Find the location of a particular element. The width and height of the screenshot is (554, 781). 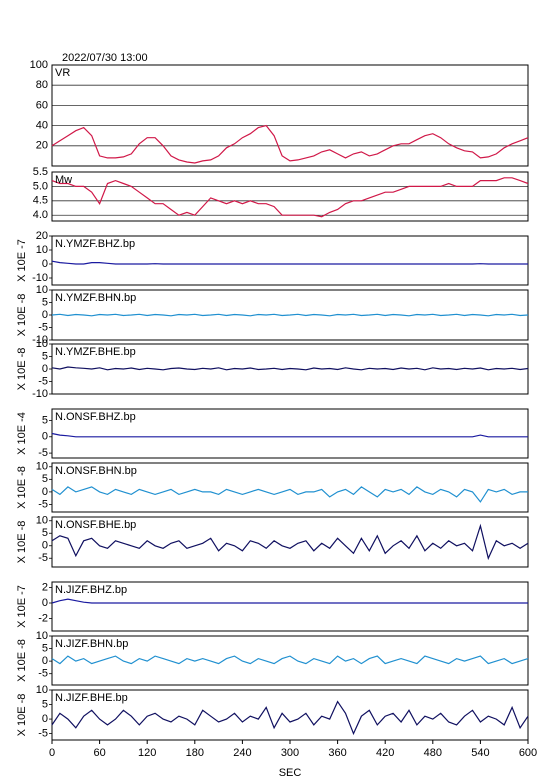

y-tick-label: 80 is located at coordinates (42, 85).